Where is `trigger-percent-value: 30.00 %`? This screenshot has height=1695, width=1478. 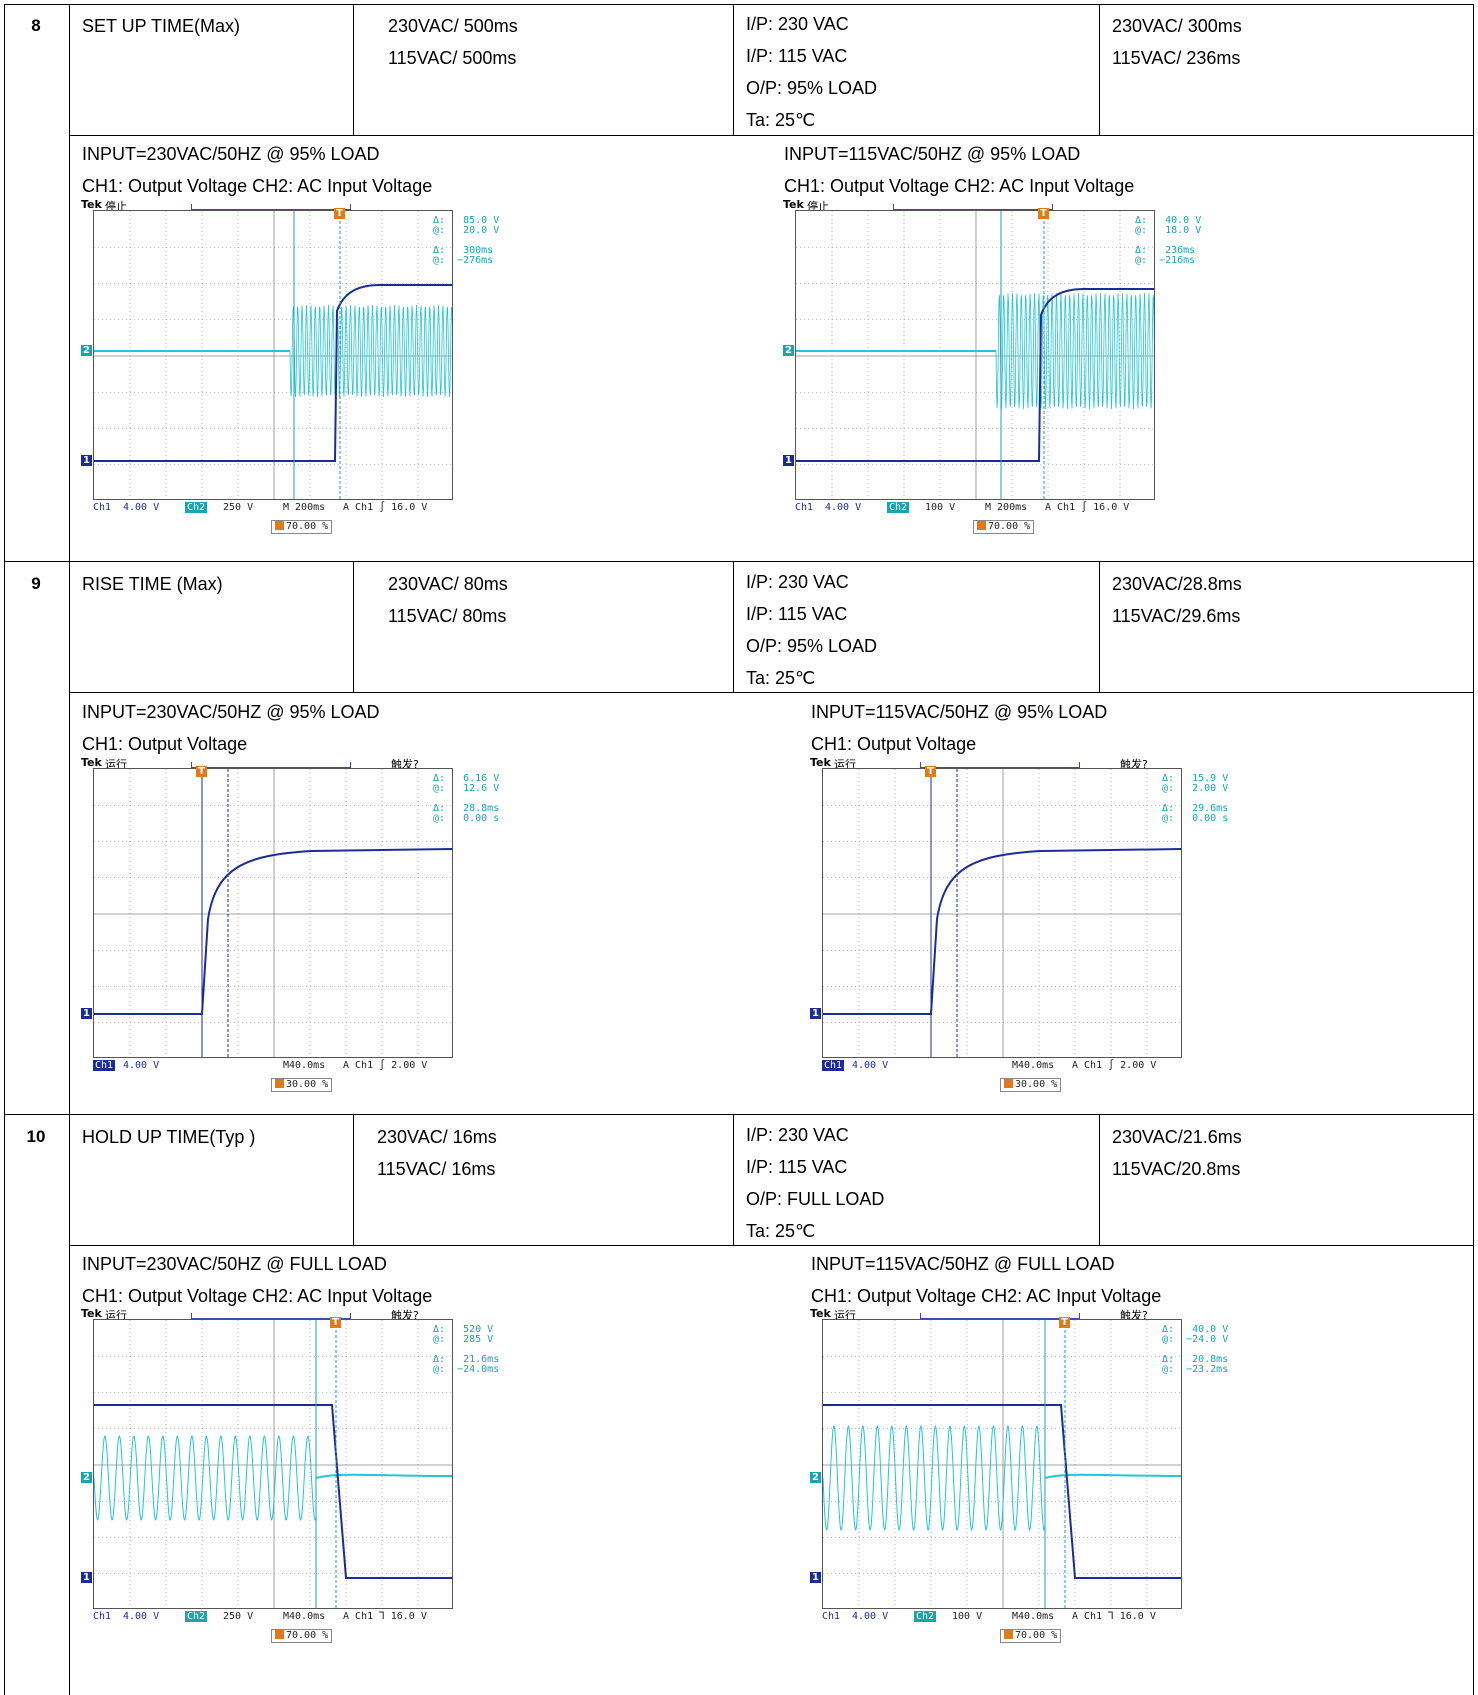
trigger-percent-value: 30.00 % is located at coordinates (1036, 1084).